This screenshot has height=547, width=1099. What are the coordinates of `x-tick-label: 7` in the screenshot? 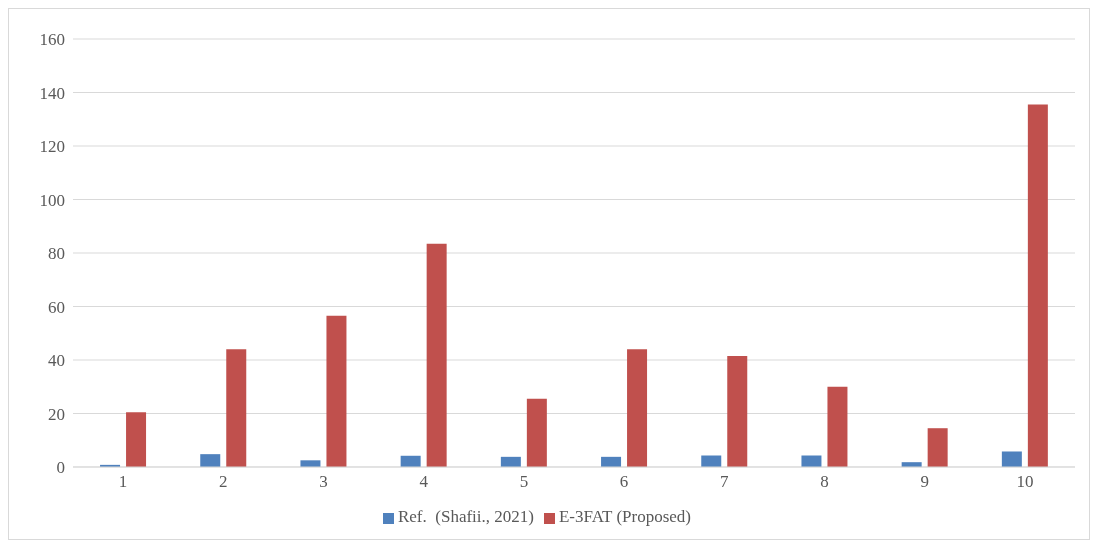 It's located at (725, 482).